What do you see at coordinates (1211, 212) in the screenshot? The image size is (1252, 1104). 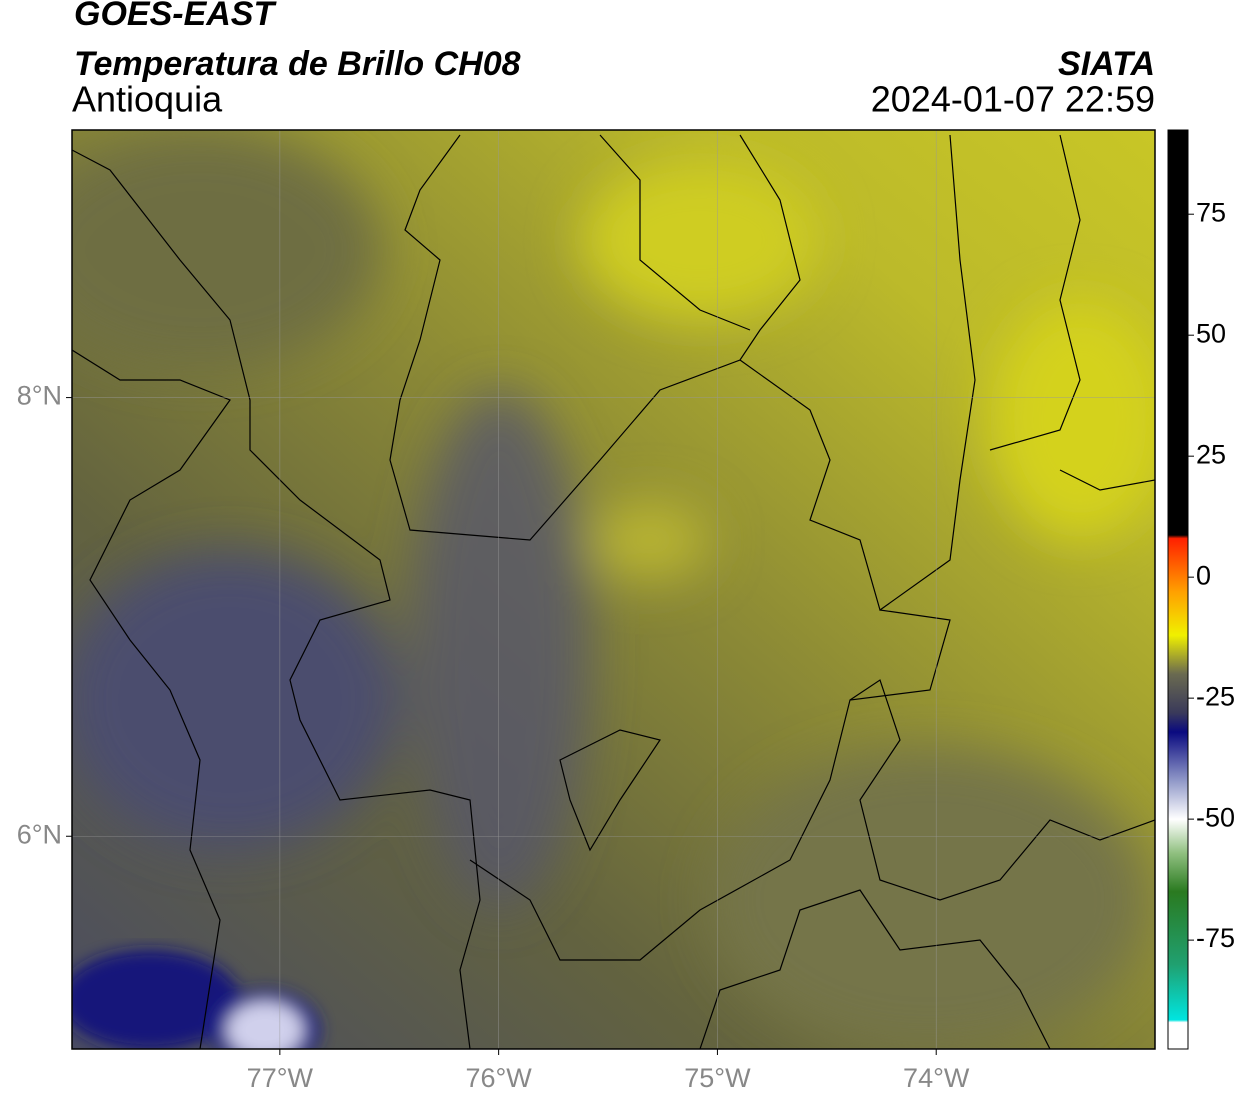 I see `colorbar-tick-label: 75` at bounding box center [1211, 212].